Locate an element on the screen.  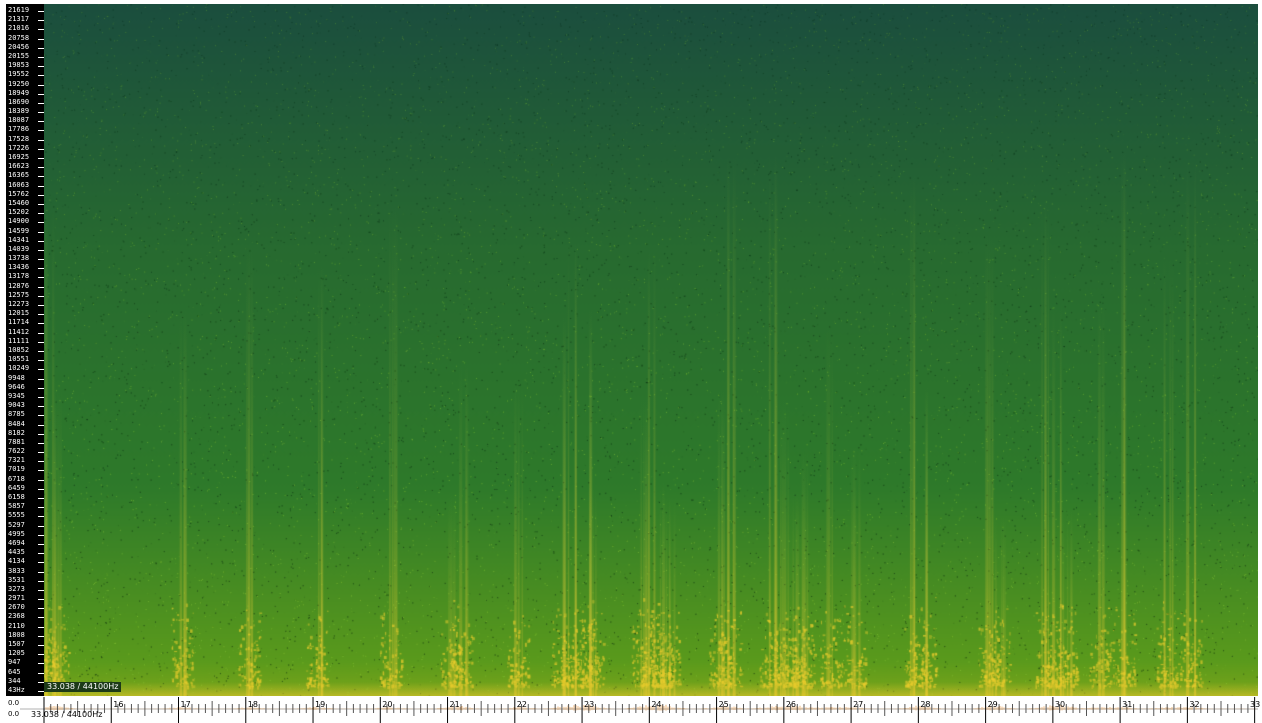
frequency-tick-label: 12575 is located at coordinates (22, 295).